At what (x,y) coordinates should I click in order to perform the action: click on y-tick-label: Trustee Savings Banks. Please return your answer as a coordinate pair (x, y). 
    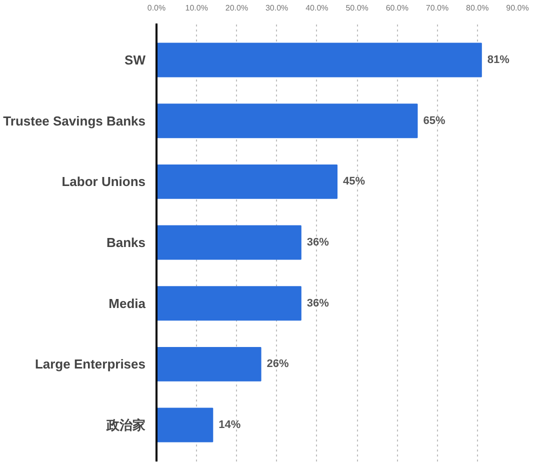
    Looking at the image, I should click on (74, 120).